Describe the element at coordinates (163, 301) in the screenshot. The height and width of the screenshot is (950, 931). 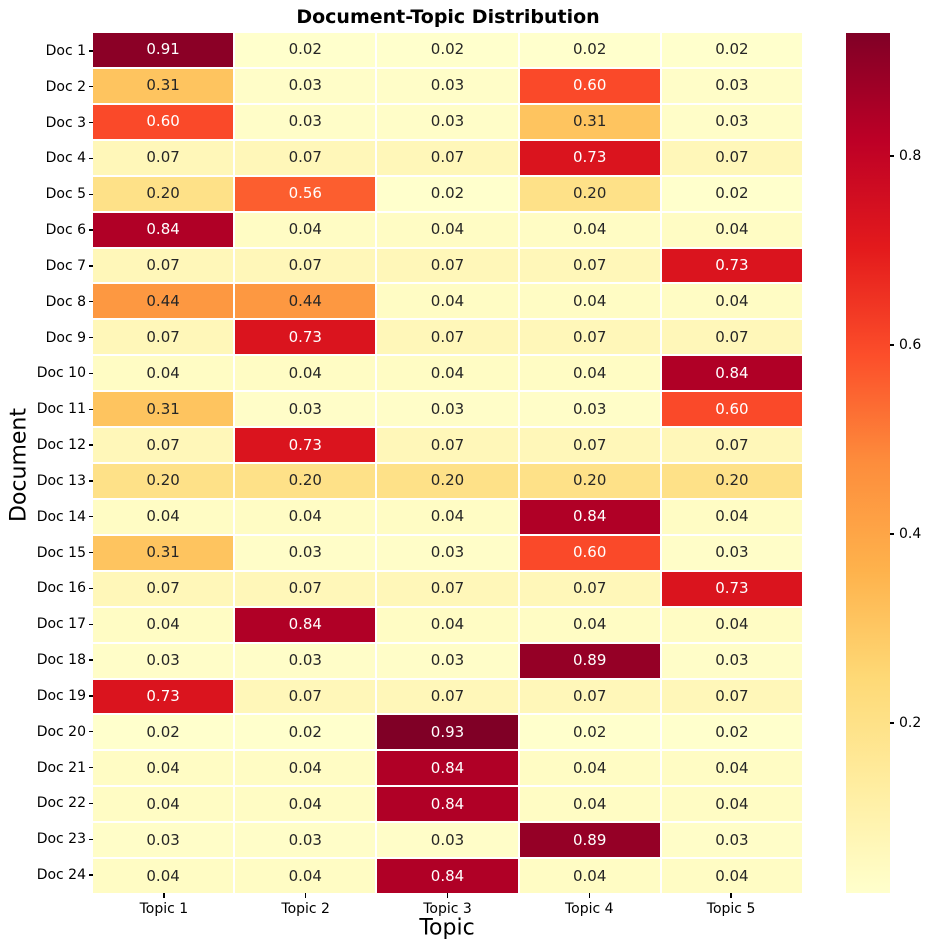
I see `heatmap-cell: 0.44` at that location.